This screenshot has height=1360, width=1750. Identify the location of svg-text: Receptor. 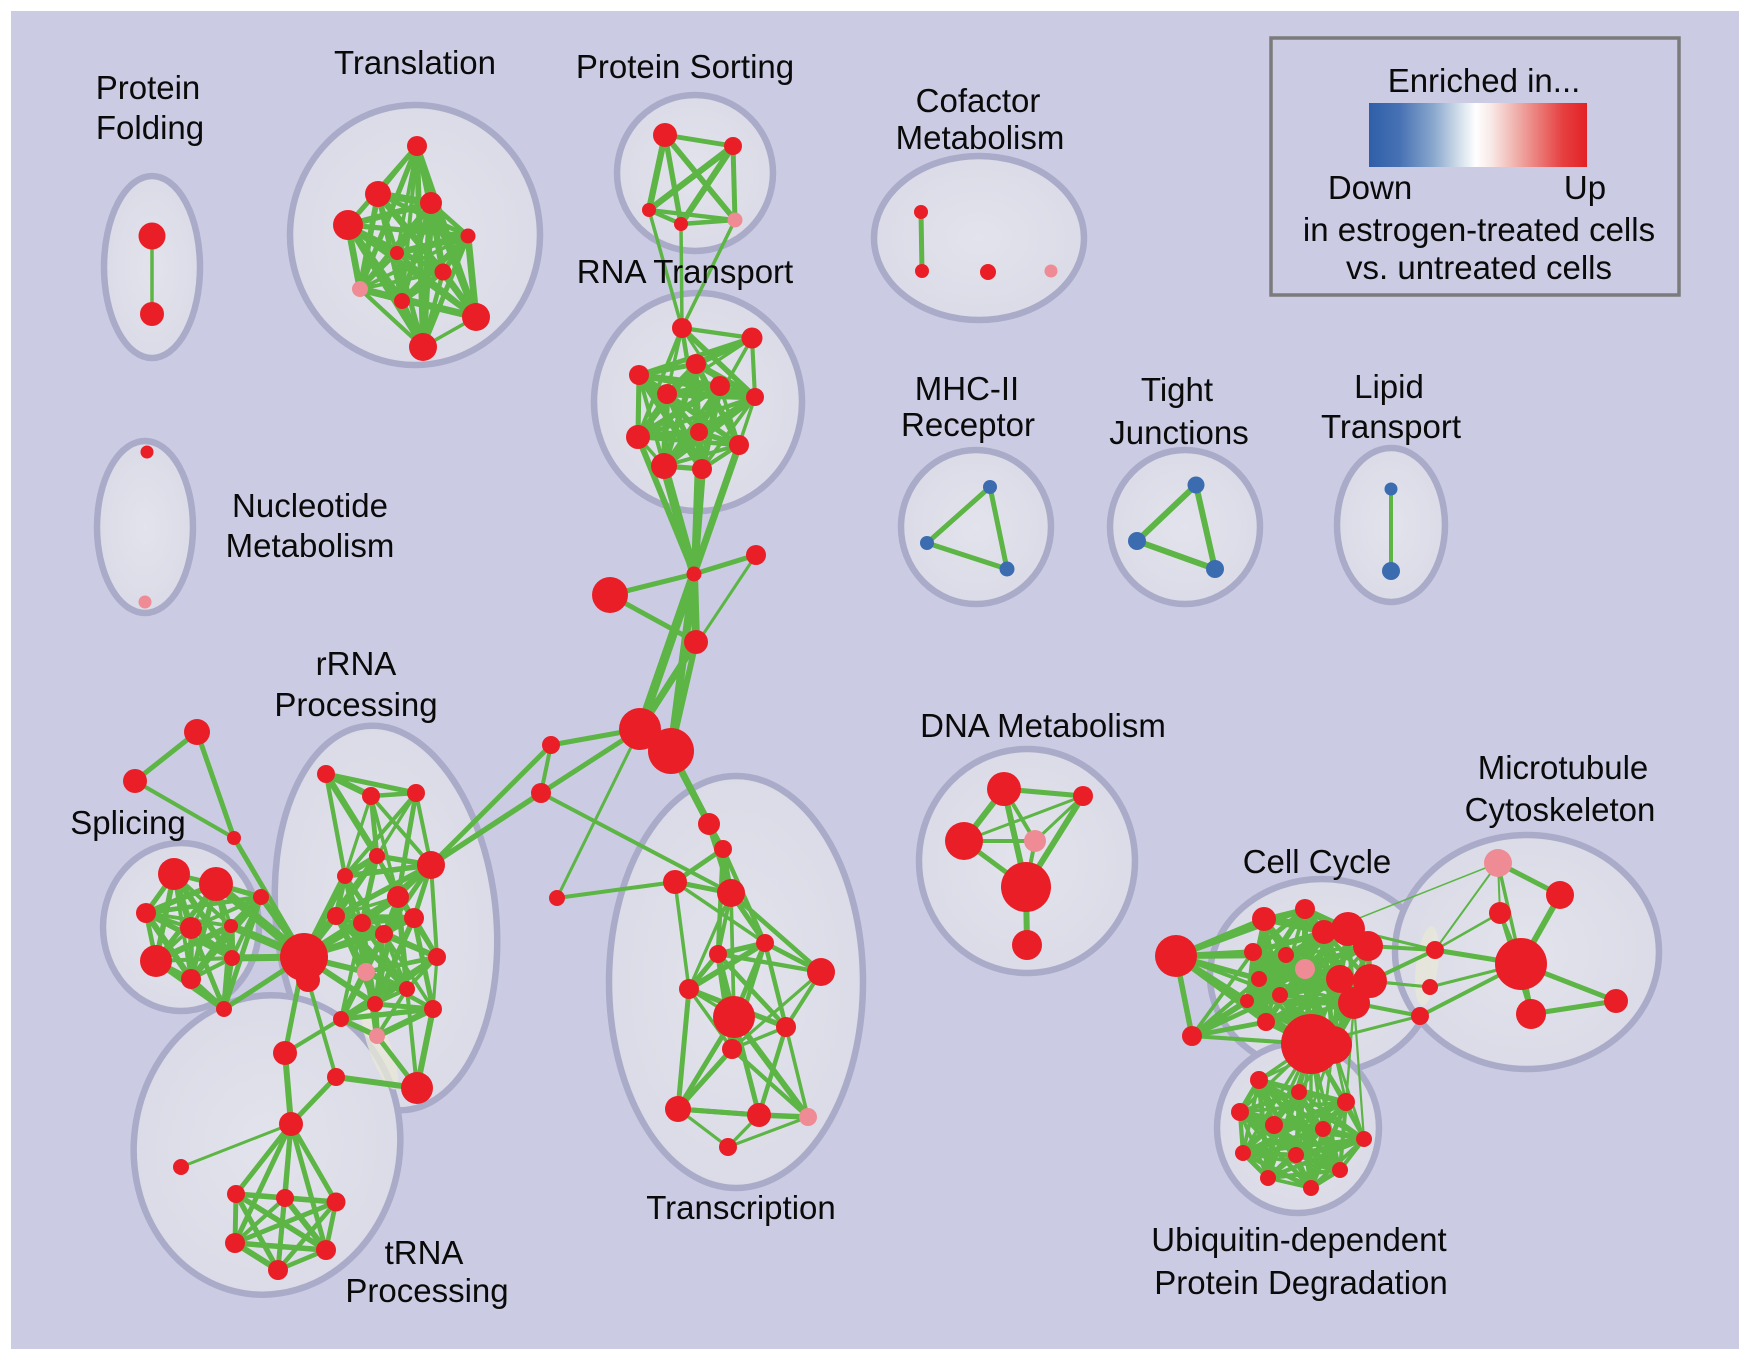
(968, 424).